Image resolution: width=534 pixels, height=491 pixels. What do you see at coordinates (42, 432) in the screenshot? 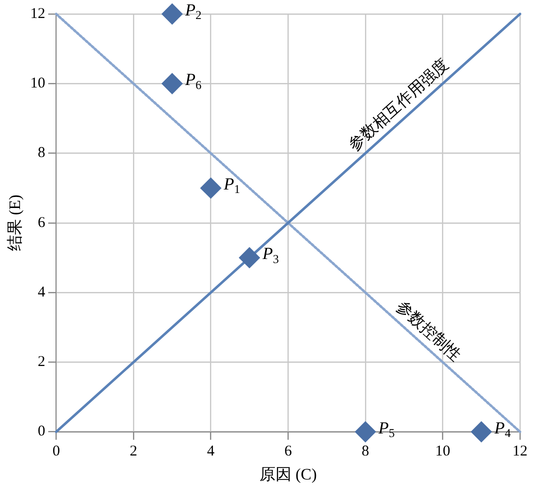
I see `y-tick-label: 0` at bounding box center [42, 432].